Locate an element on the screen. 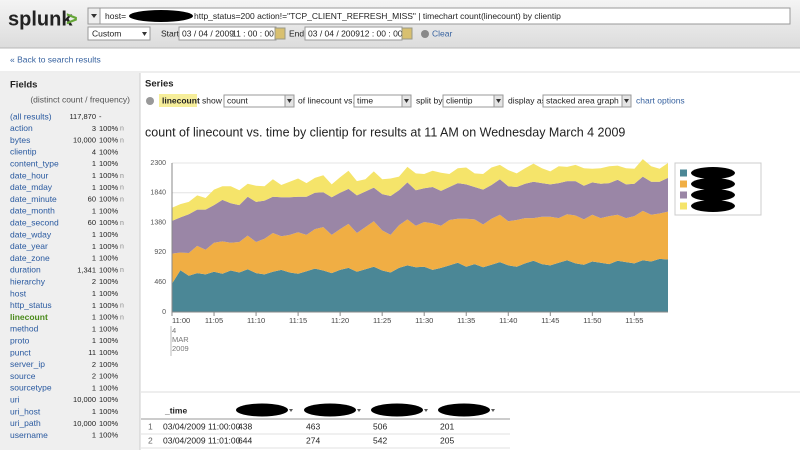  field-freq: - is located at coordinates (100, 116).